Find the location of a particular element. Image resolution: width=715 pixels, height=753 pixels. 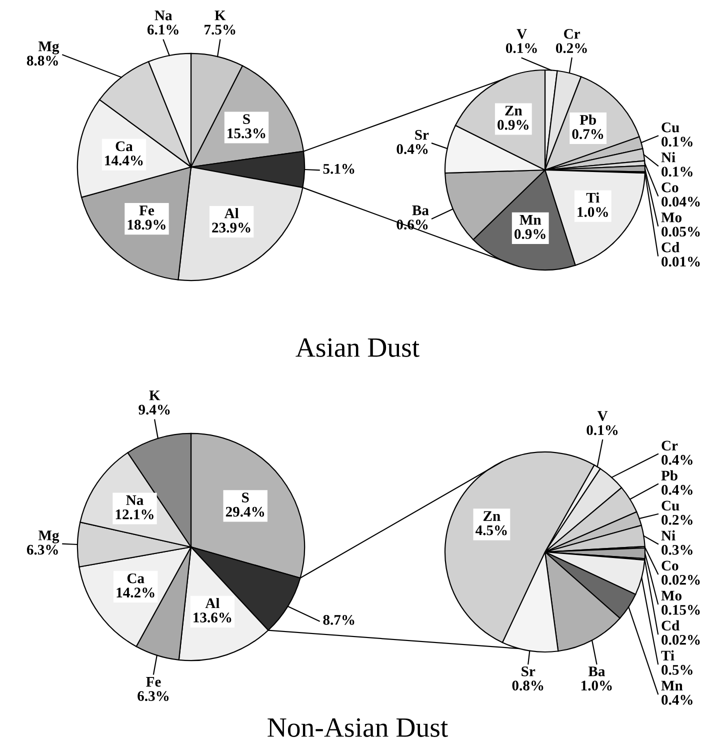

data-label: 9.4% is located at coordinates (154, 409).